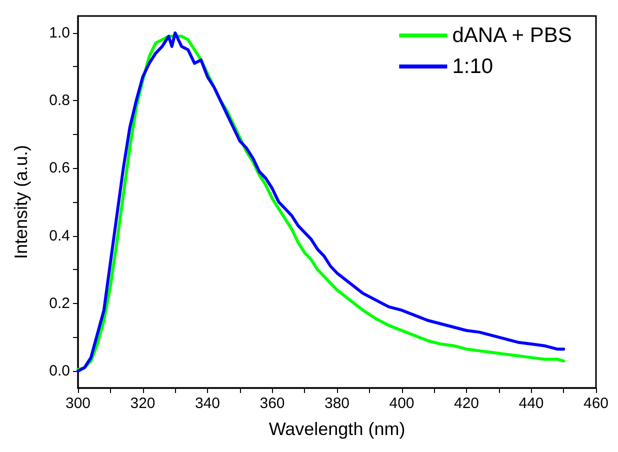 Image resolution: width=618 pixels, height=452 pixels. What do you see at coordinates (512, 35) in the screenshot?
I see `legend-label: dANA + PBS` at bounding box center [512, 35].